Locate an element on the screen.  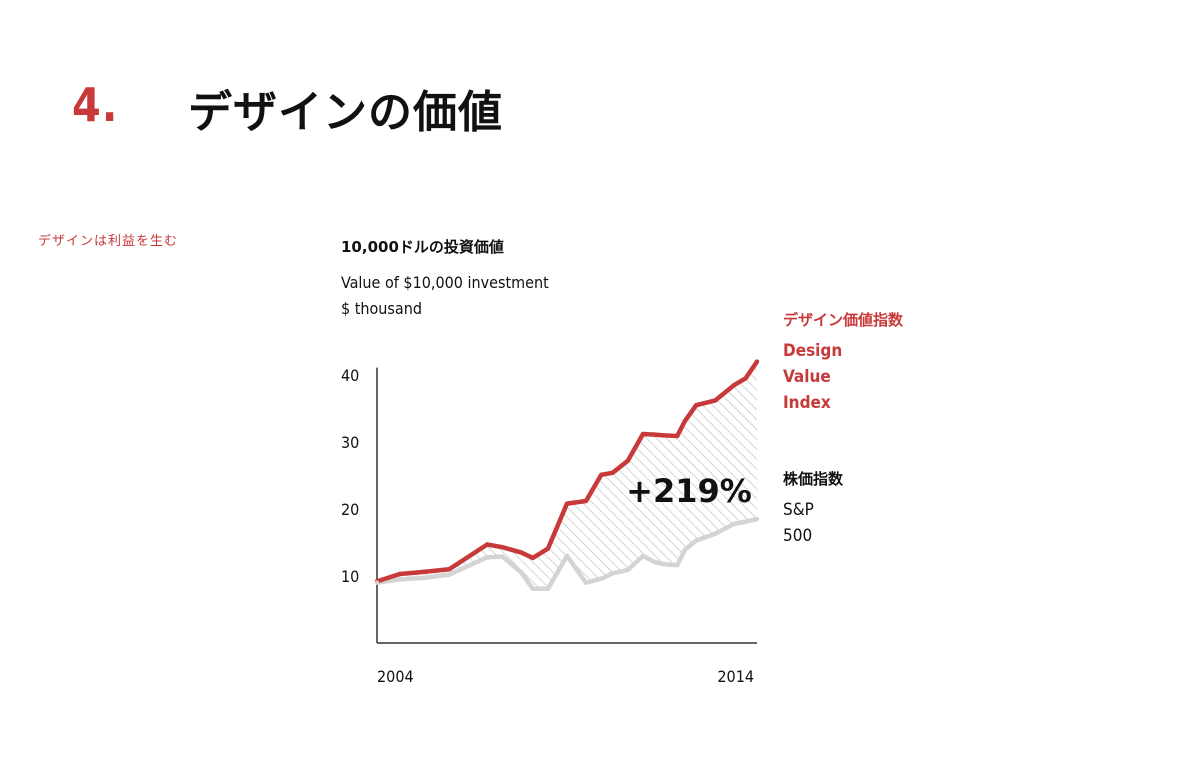
chart-title-en: Value of $10,000 investment $ thousand is located at coordinates (445, 296).